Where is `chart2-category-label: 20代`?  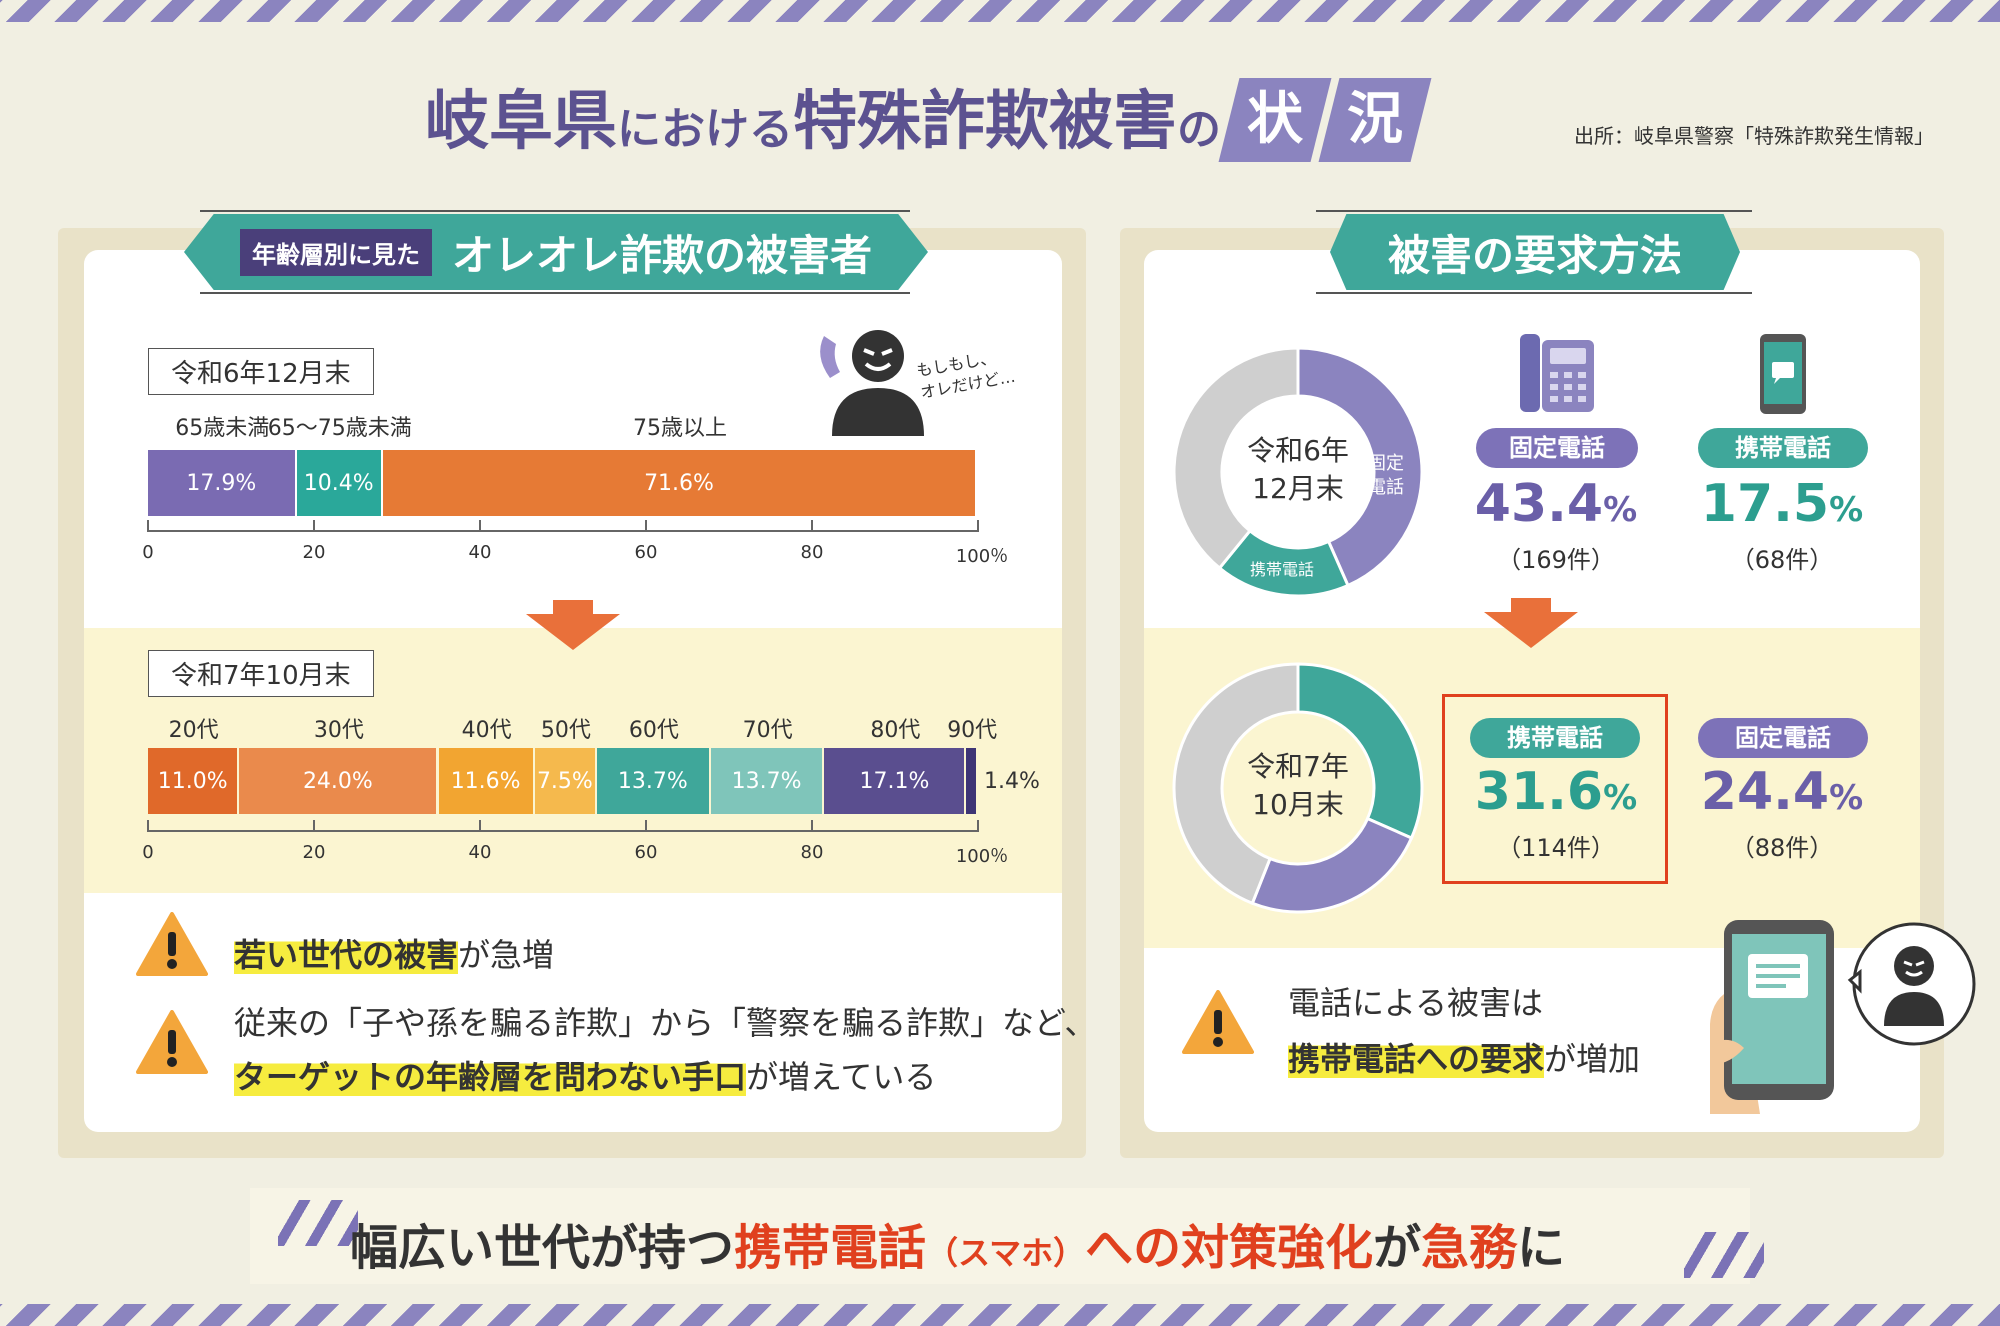
chart2-category-label: 20代 is located at coordinates (193, 730).